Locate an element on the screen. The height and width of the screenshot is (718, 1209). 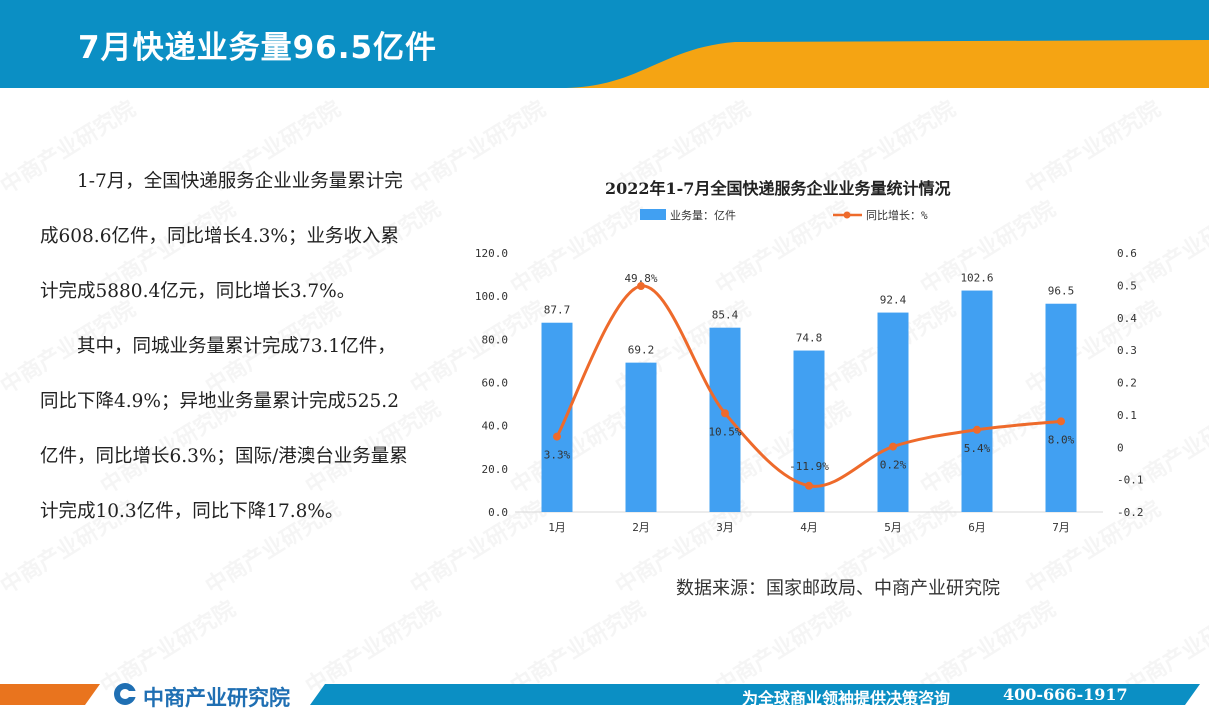
growth-rate-line is located at coordinates (808, 386).